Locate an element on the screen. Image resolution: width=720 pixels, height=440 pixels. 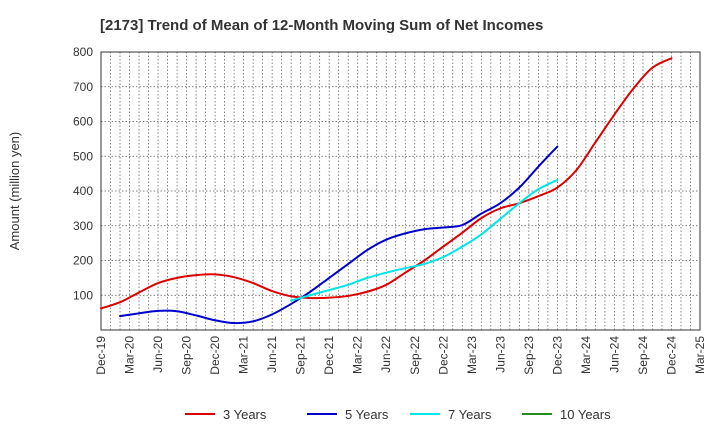
x-tick-label: Jun-21 is located at coordinates (272, 354).